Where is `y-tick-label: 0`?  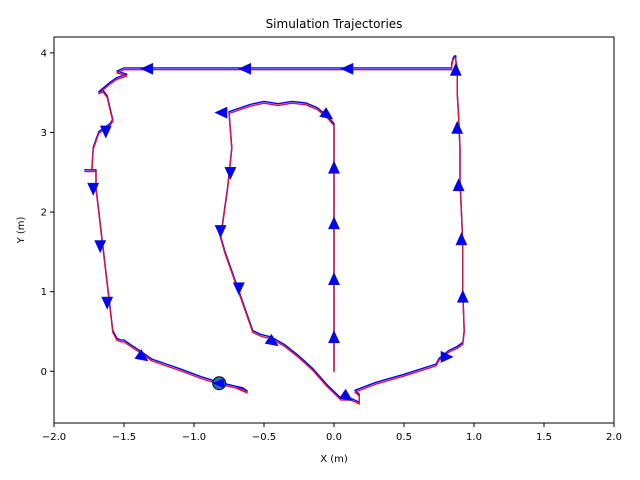
y-tick-label: 0 is located at coordinates (44, 372).